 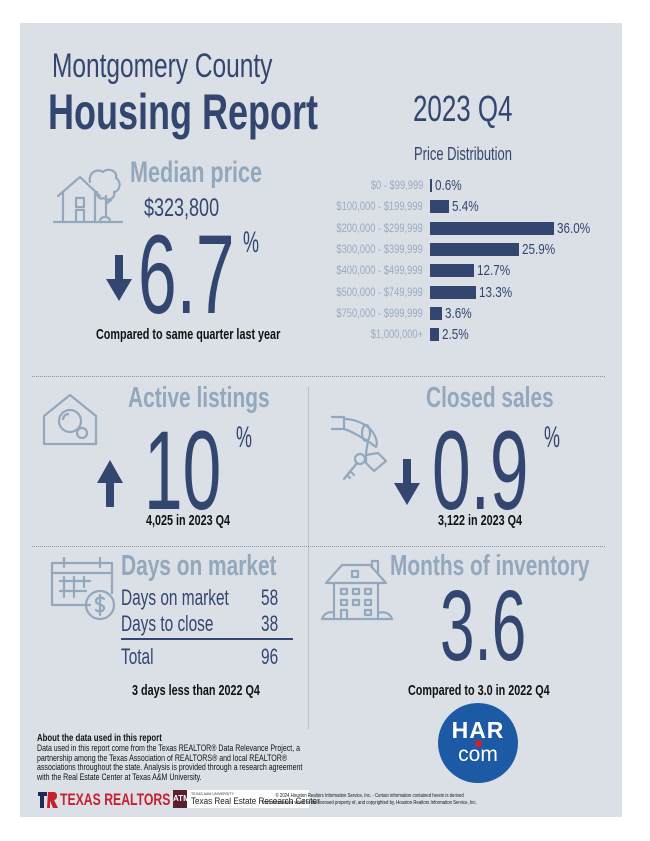 What do you see at coordinates (396, 185) in the screenshot?
I see `chart-category-label: $0 - $99,999` at bounding box center [396, 185].